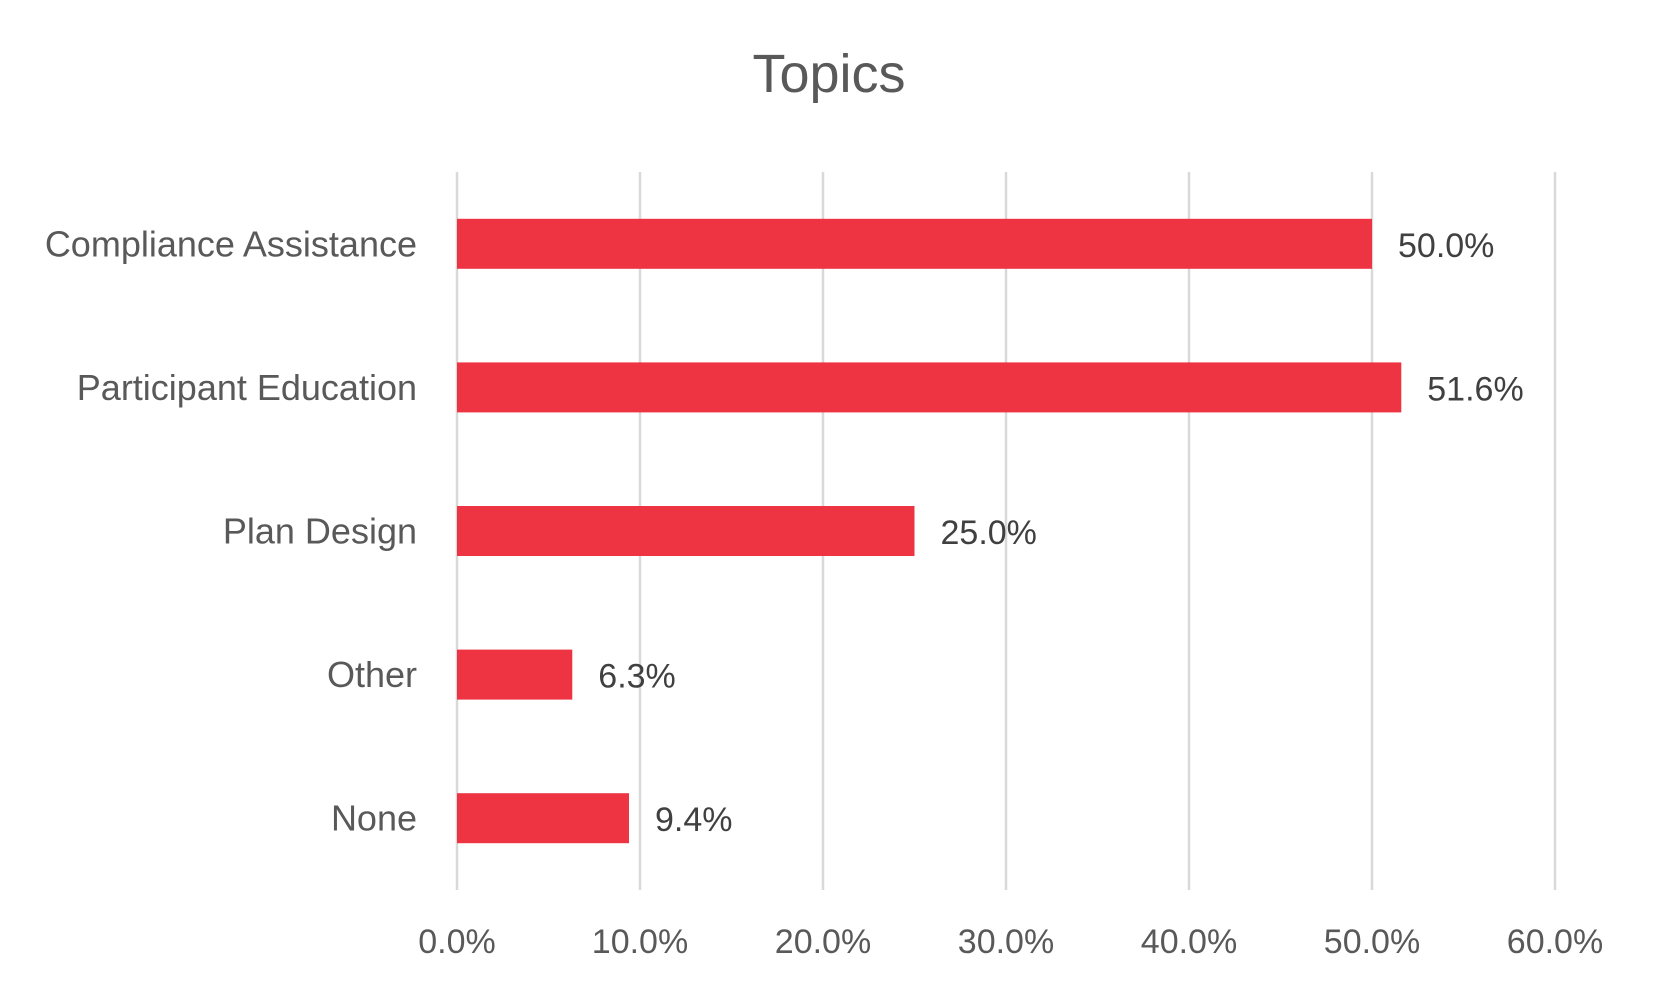 This screenshot has width=1659, height=999. What do you see at coordinates (1006, 942) in the screenshot?
I see `x-tick-label: 30.0%` at bounding box center [1006, 942].